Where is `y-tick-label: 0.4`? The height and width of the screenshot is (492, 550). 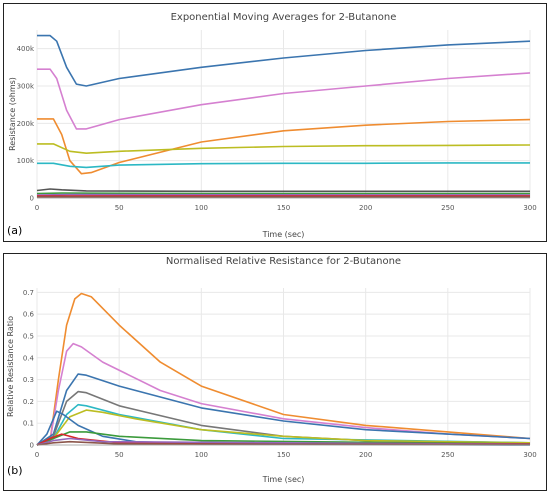
y-tick-label: 0.4 is located at coordinates (29, 358).